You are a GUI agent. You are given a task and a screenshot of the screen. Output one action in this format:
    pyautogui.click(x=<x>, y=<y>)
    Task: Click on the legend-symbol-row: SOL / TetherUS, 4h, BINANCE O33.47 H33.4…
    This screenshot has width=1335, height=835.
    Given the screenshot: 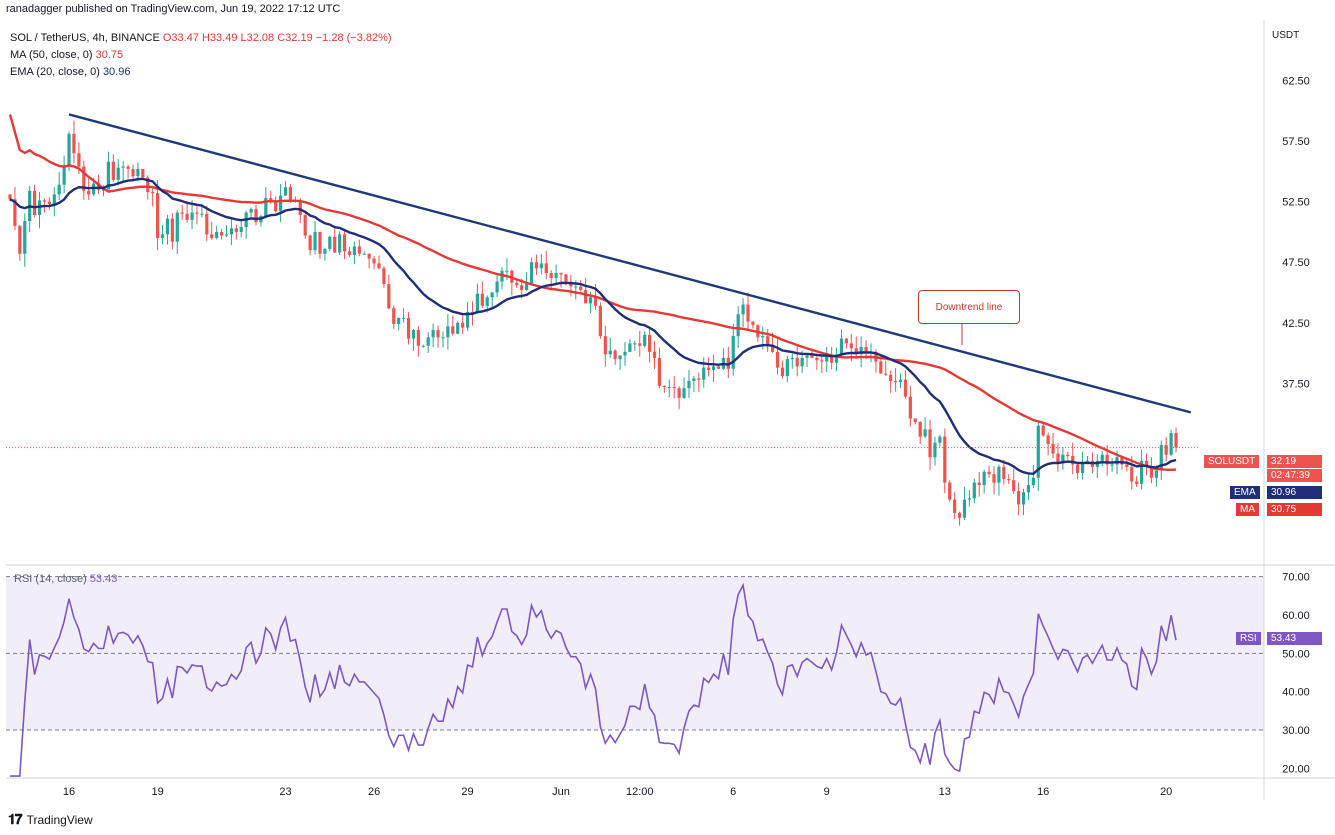 What is the action you would take?
    pyautogui.click(x=201, y=38)
    